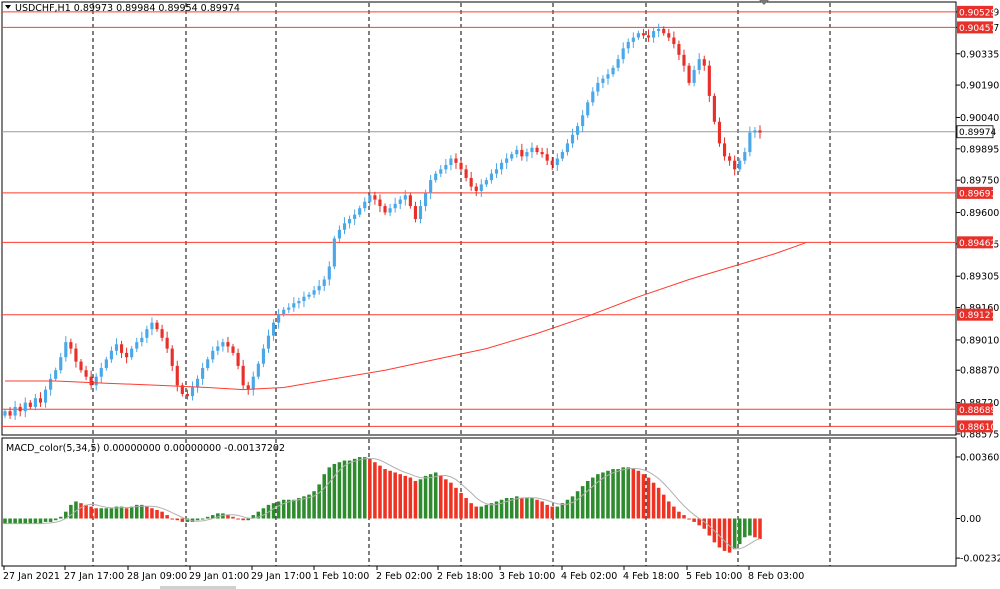 The image size is (1000, 589). Describe the element at coordinates (978, 508) in the screenshot. I see `macd-axis: 0.0036089 0.00 -0.0023217` at that location.